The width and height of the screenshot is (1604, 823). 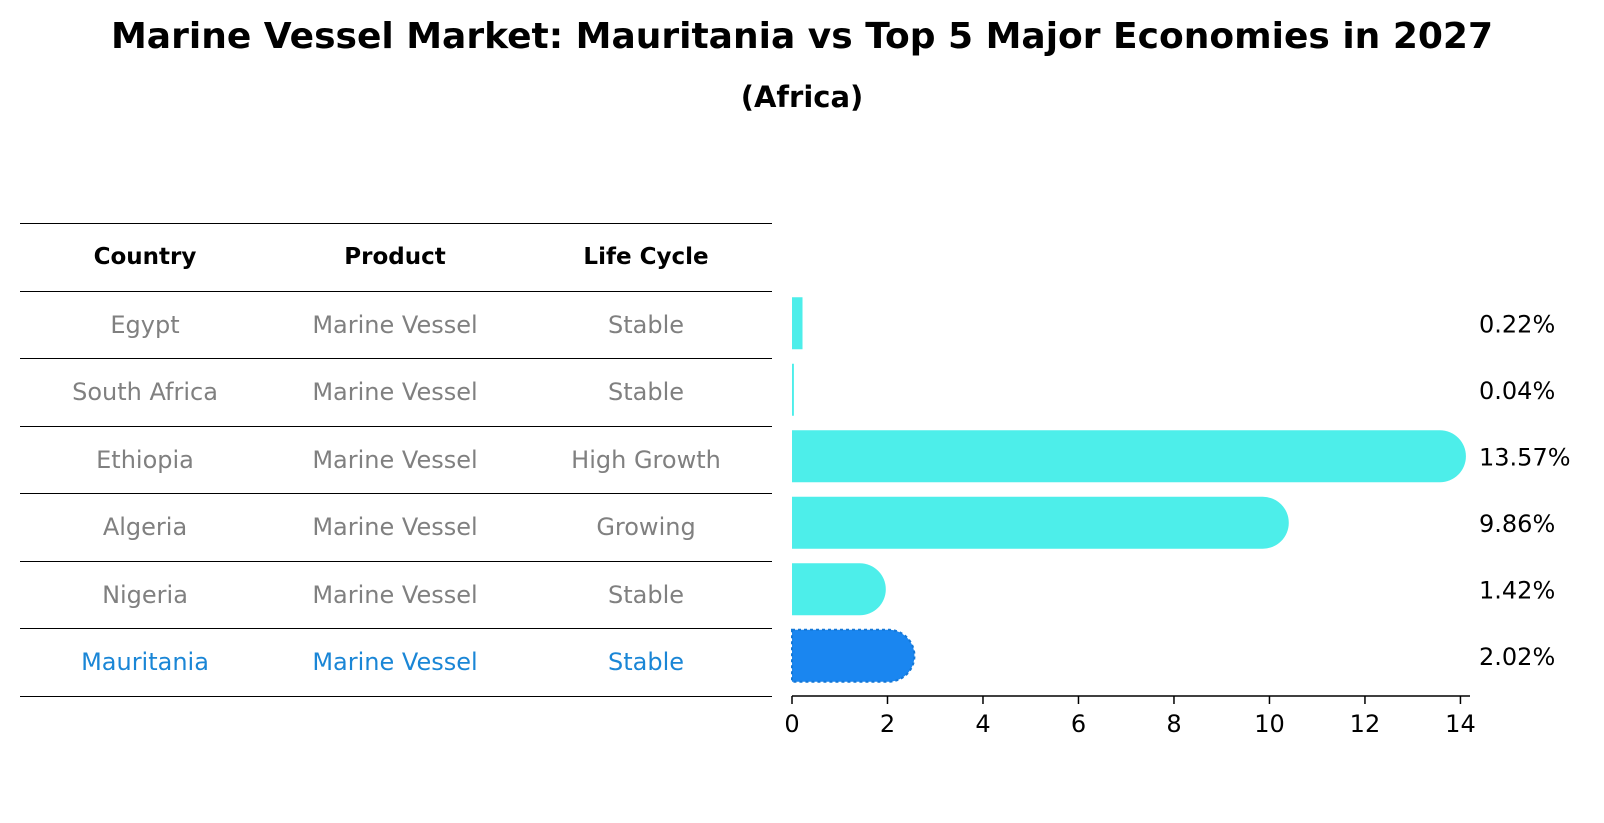 I want to click on table-row: South Africa Marine Vessel Stable, so click(x=396, y=392).